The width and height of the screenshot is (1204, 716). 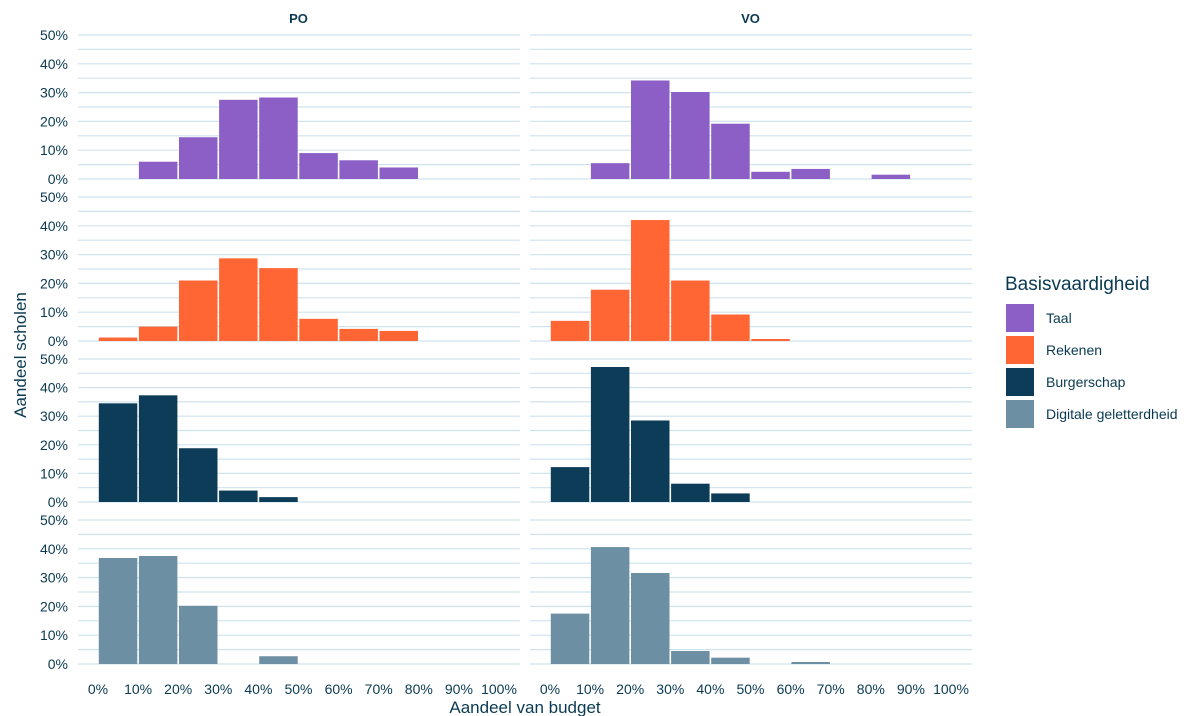 I want to click on x-tick-label: 100%, so click(x=951, y=689).